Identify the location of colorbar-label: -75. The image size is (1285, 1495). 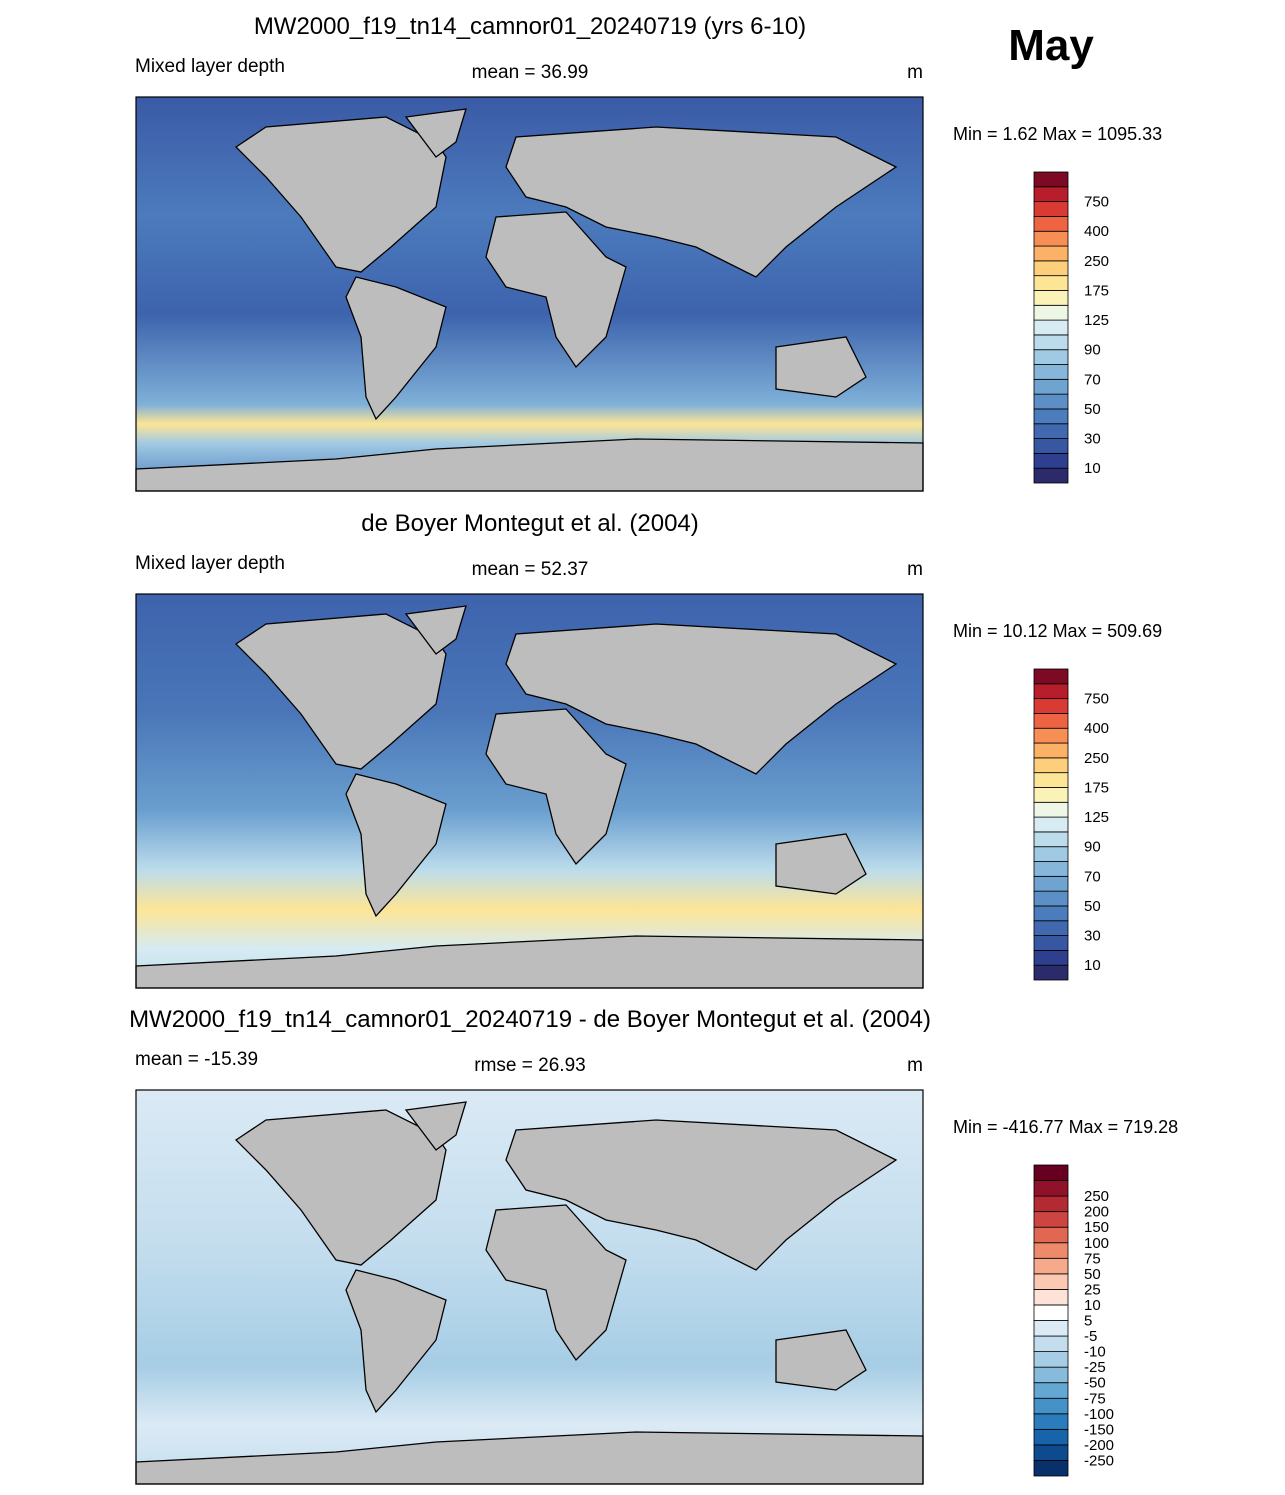
(1095, 1398).